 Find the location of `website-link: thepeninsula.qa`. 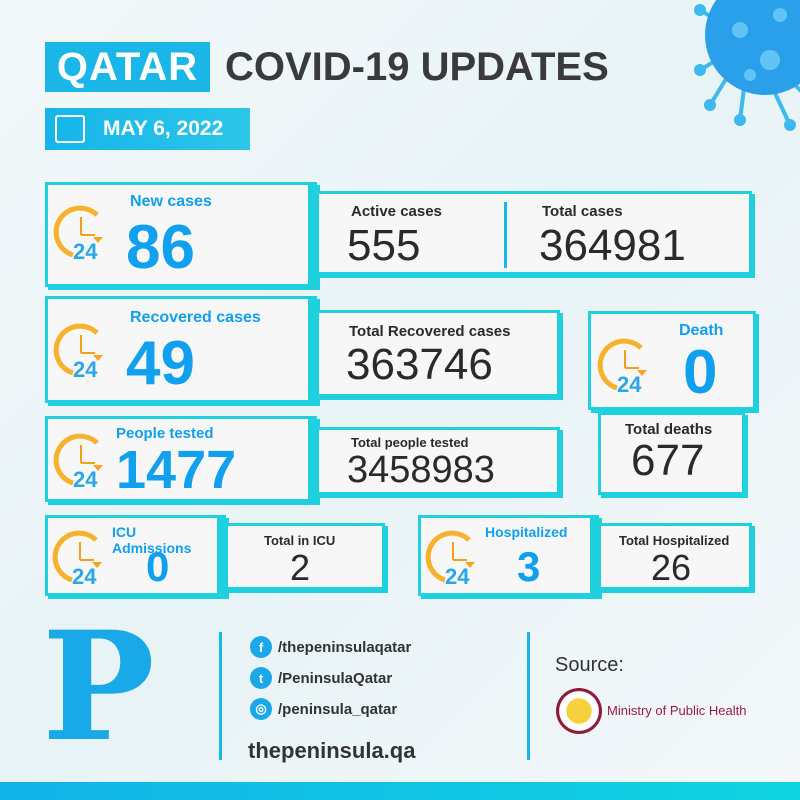

website-link: thepeninsula.qa is located at coordinates (332, 750).